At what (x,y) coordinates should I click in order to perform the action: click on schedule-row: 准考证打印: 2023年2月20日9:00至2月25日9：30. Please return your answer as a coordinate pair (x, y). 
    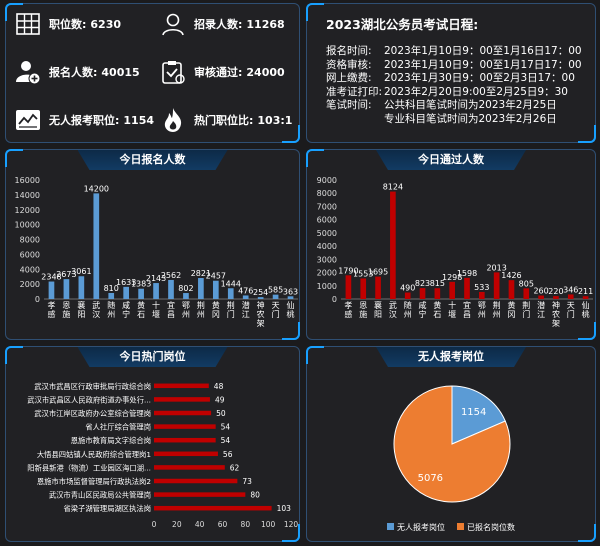
    Looking at the image, I should click on (461, 93).